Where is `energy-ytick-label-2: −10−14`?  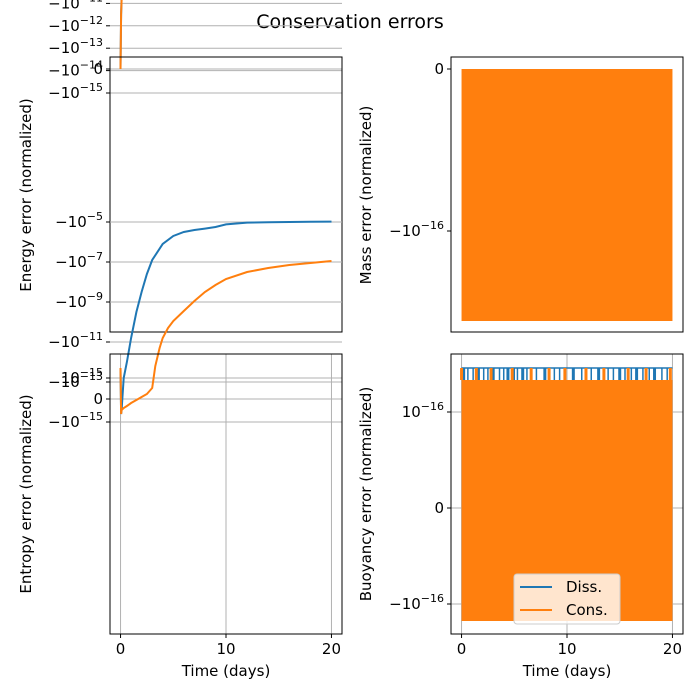
energy-ytick-label-2: −10−14 is located at coordinates (75, 69).